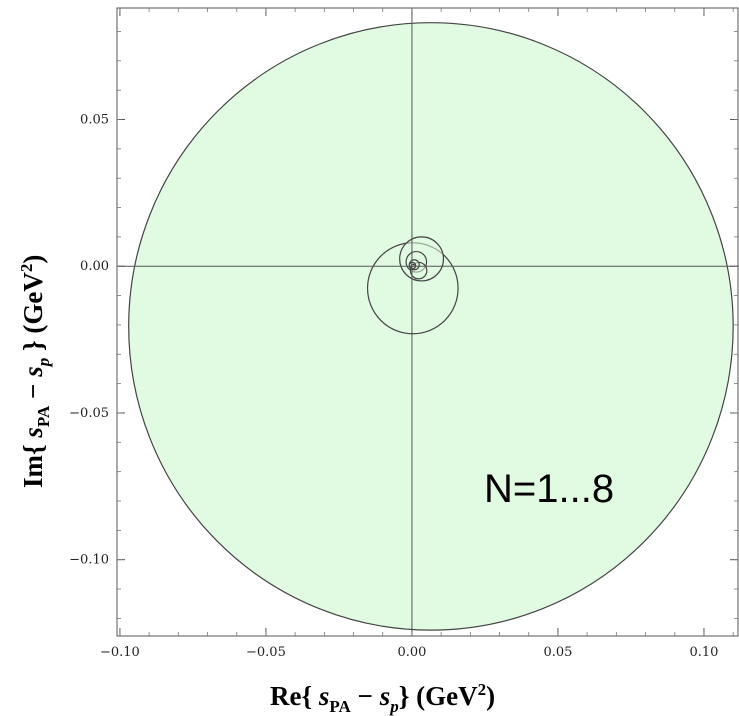  Describe the element at coordinates (557, 652) in the screenshot. I see `x-tick-label: 0.05` at that location.